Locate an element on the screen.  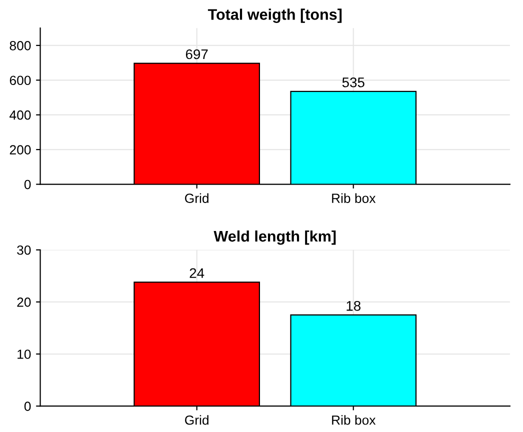
y-tick-label: 400 is located at coordinates (20, 115).